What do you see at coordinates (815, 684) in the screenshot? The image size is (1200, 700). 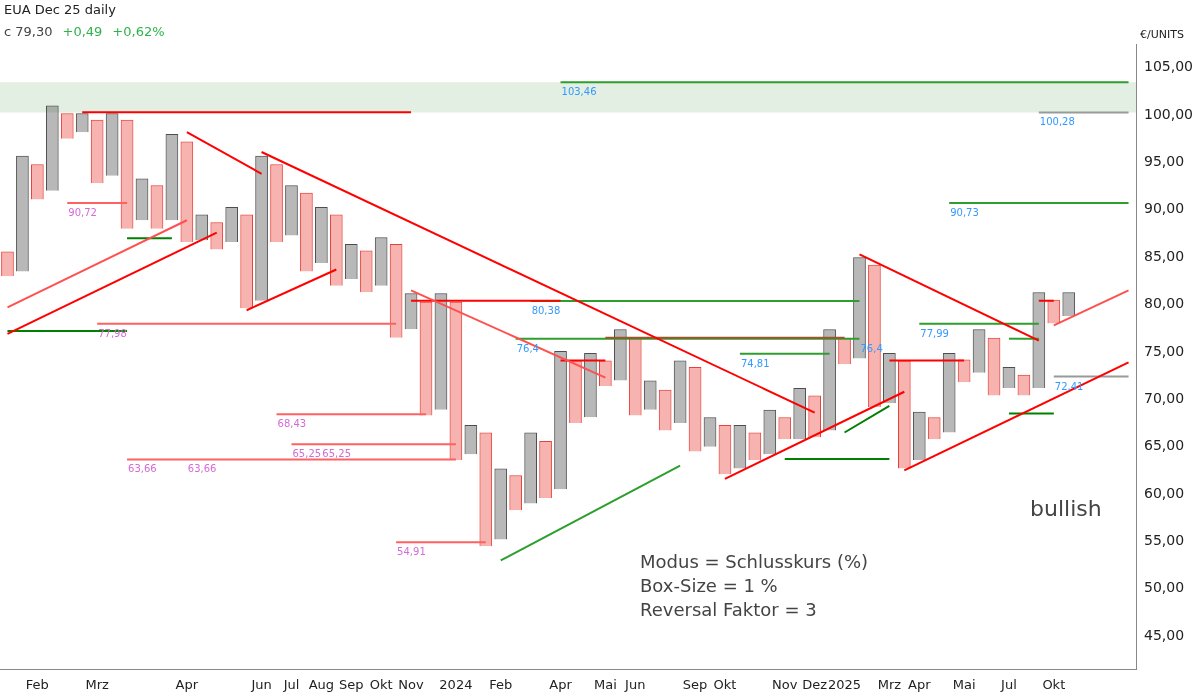 I see `x-tick-label: Dez` at bounding box center [815, 684].